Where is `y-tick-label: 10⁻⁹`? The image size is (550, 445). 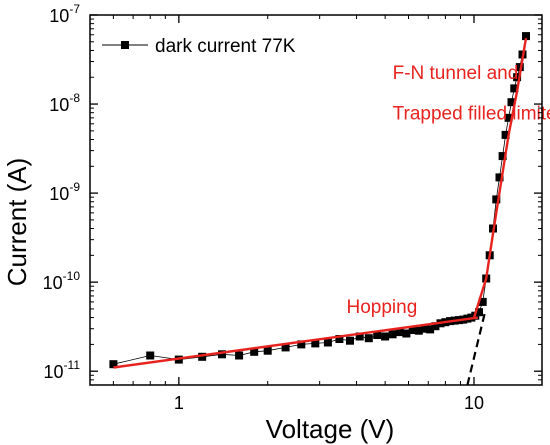
y-tick-label: 10⁻⁹ is located at coordinates (64, 192).